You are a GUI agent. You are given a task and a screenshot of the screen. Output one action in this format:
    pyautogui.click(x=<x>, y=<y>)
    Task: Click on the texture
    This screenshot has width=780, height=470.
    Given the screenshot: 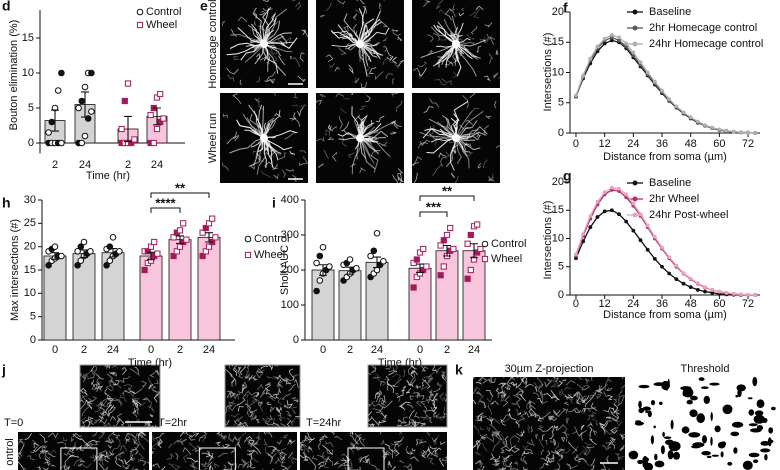 What is the action you would take?
    pyautogui.click(x=362, y=44)
    